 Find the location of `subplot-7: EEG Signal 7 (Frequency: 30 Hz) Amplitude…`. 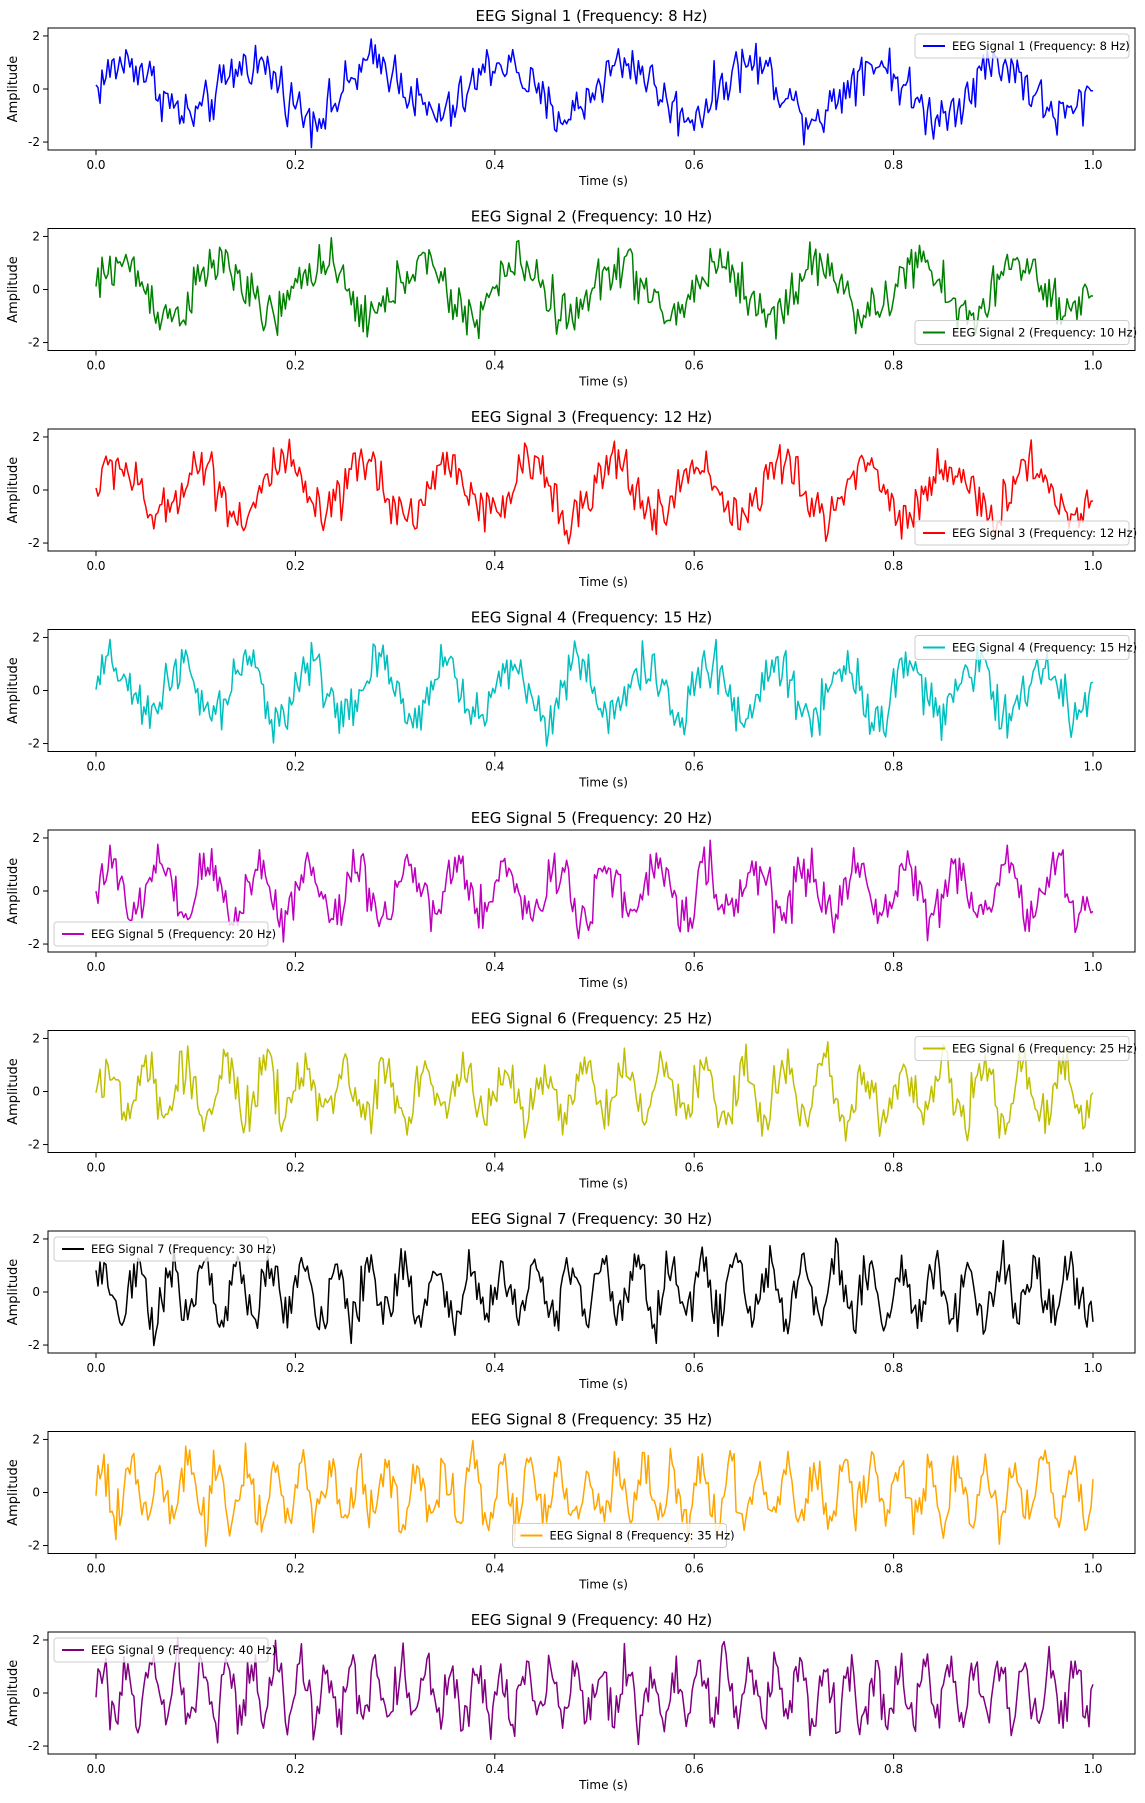

subplot-7: EEG Signal 7 (Frequency: 30 Hz) Amplitude… is located at coordinates (571, 1300).